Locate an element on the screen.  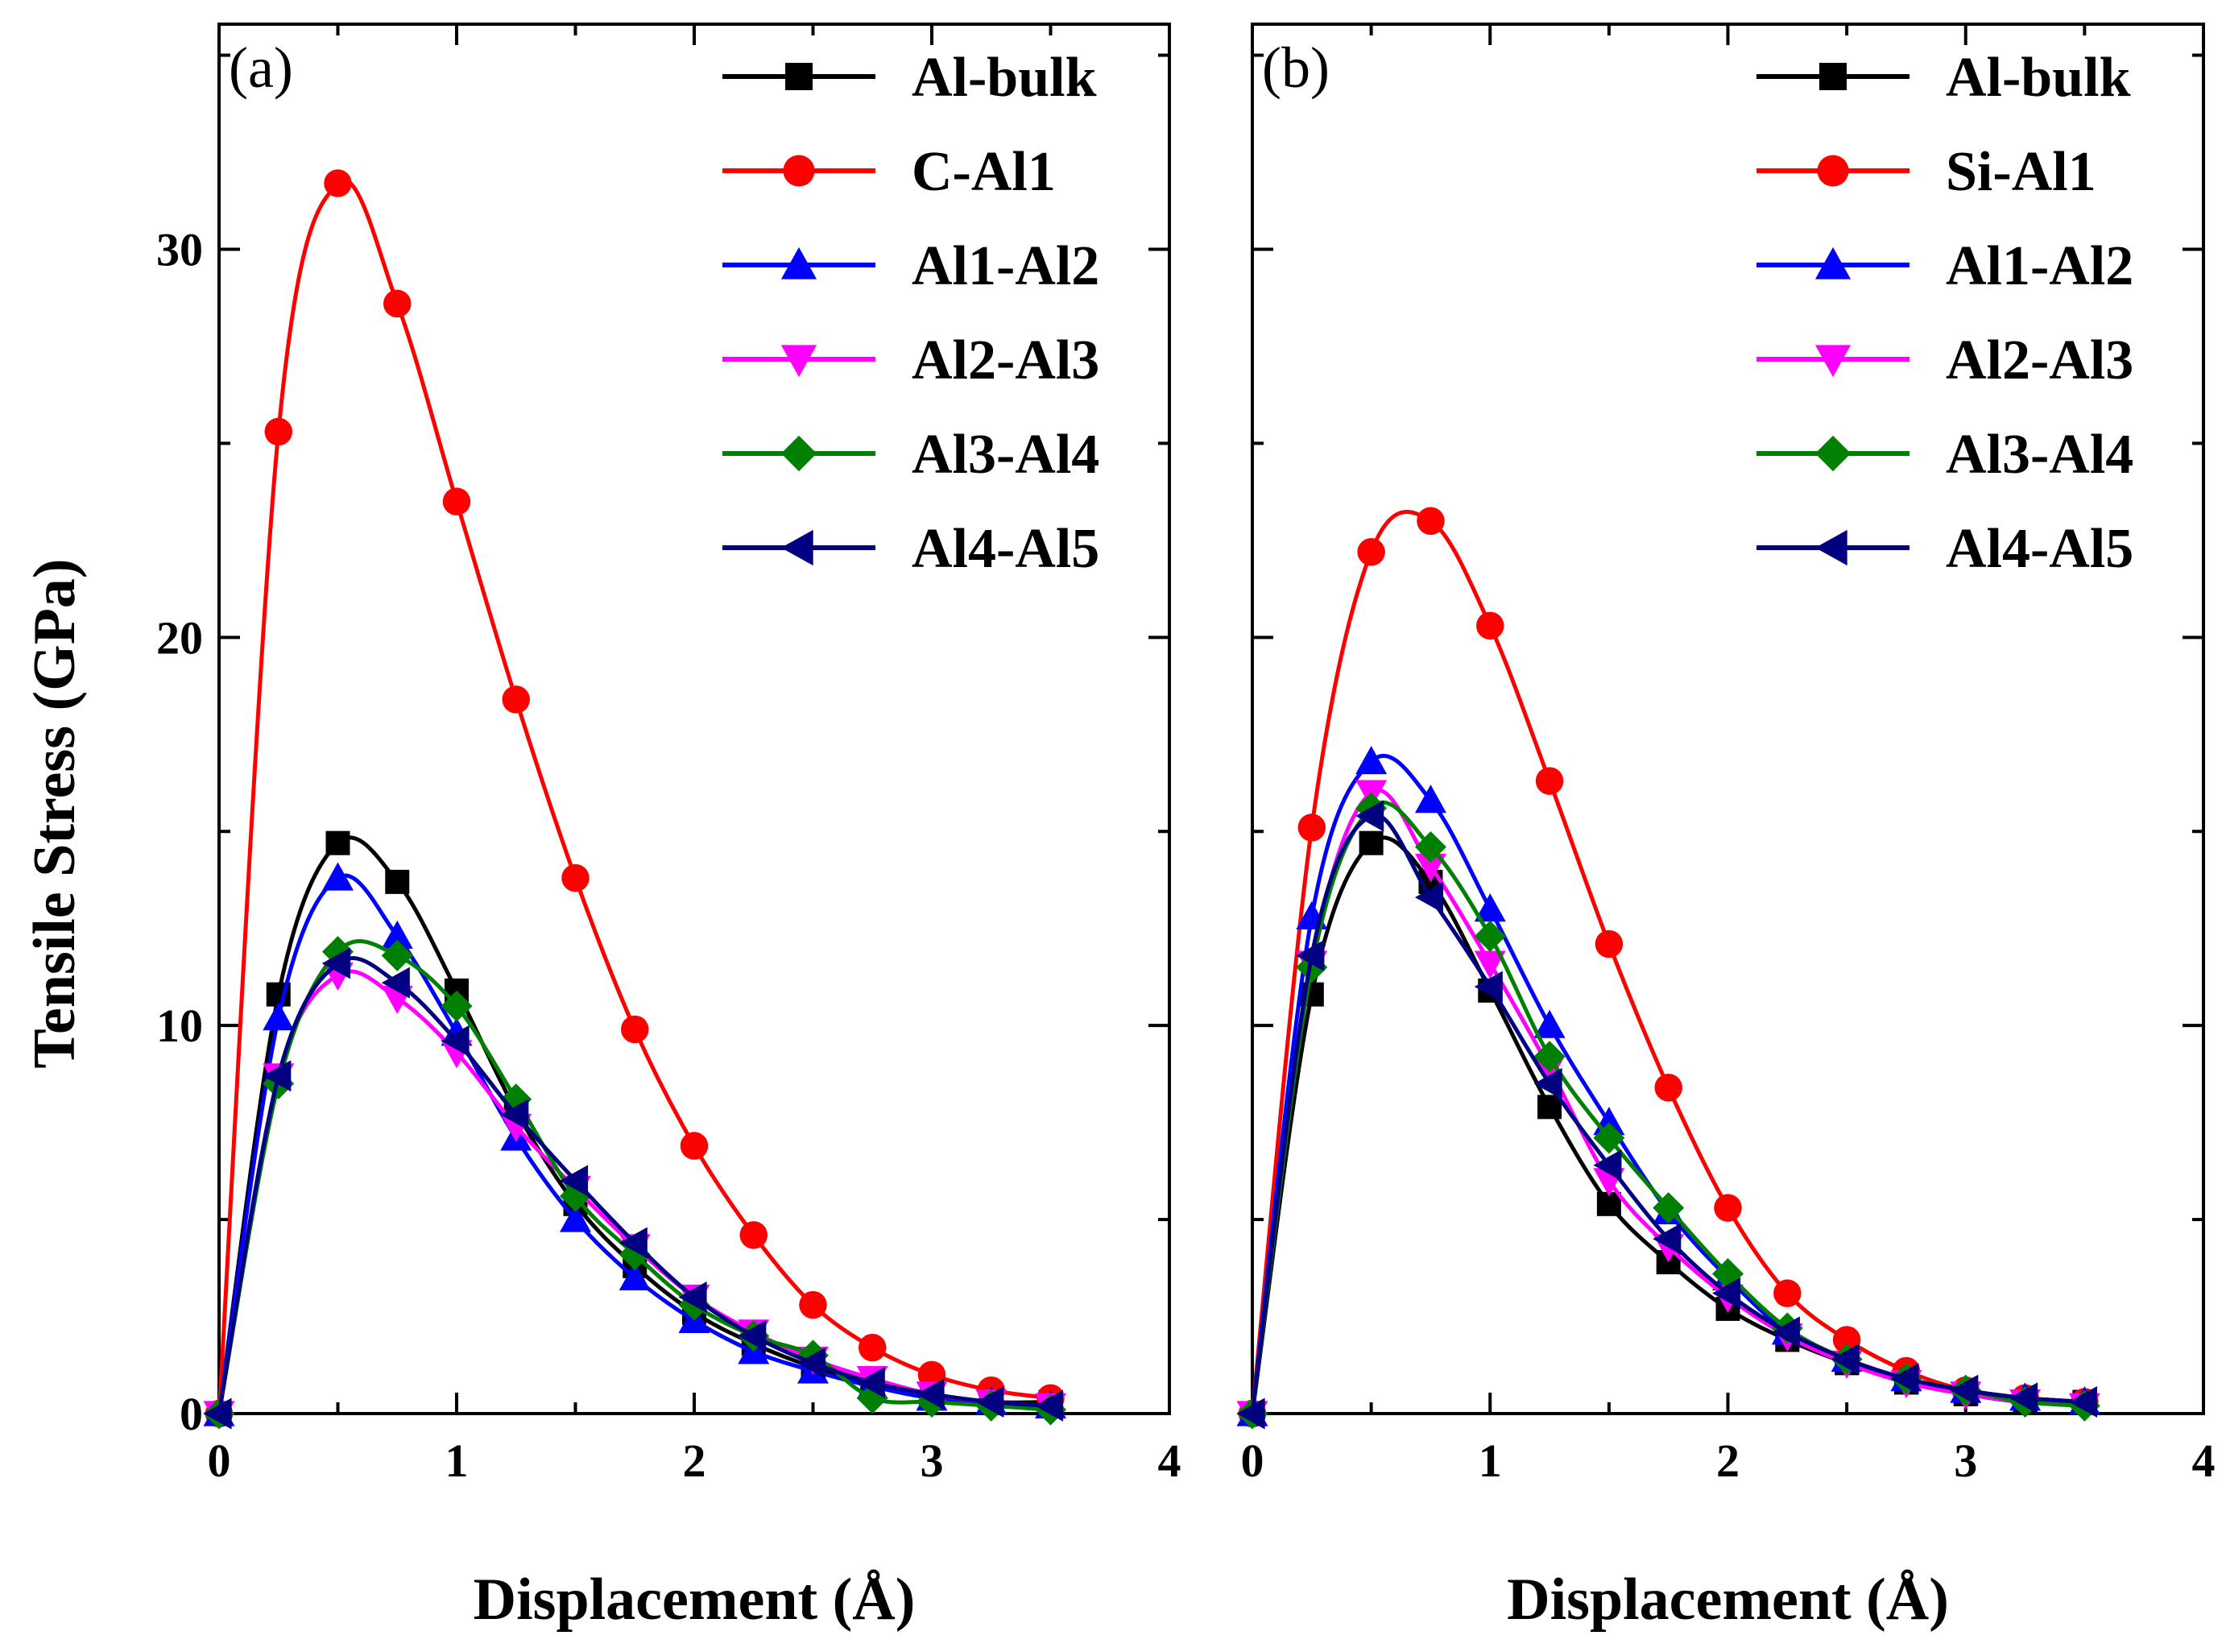
series-al-bulk is located at coordinates (1668, 1128).